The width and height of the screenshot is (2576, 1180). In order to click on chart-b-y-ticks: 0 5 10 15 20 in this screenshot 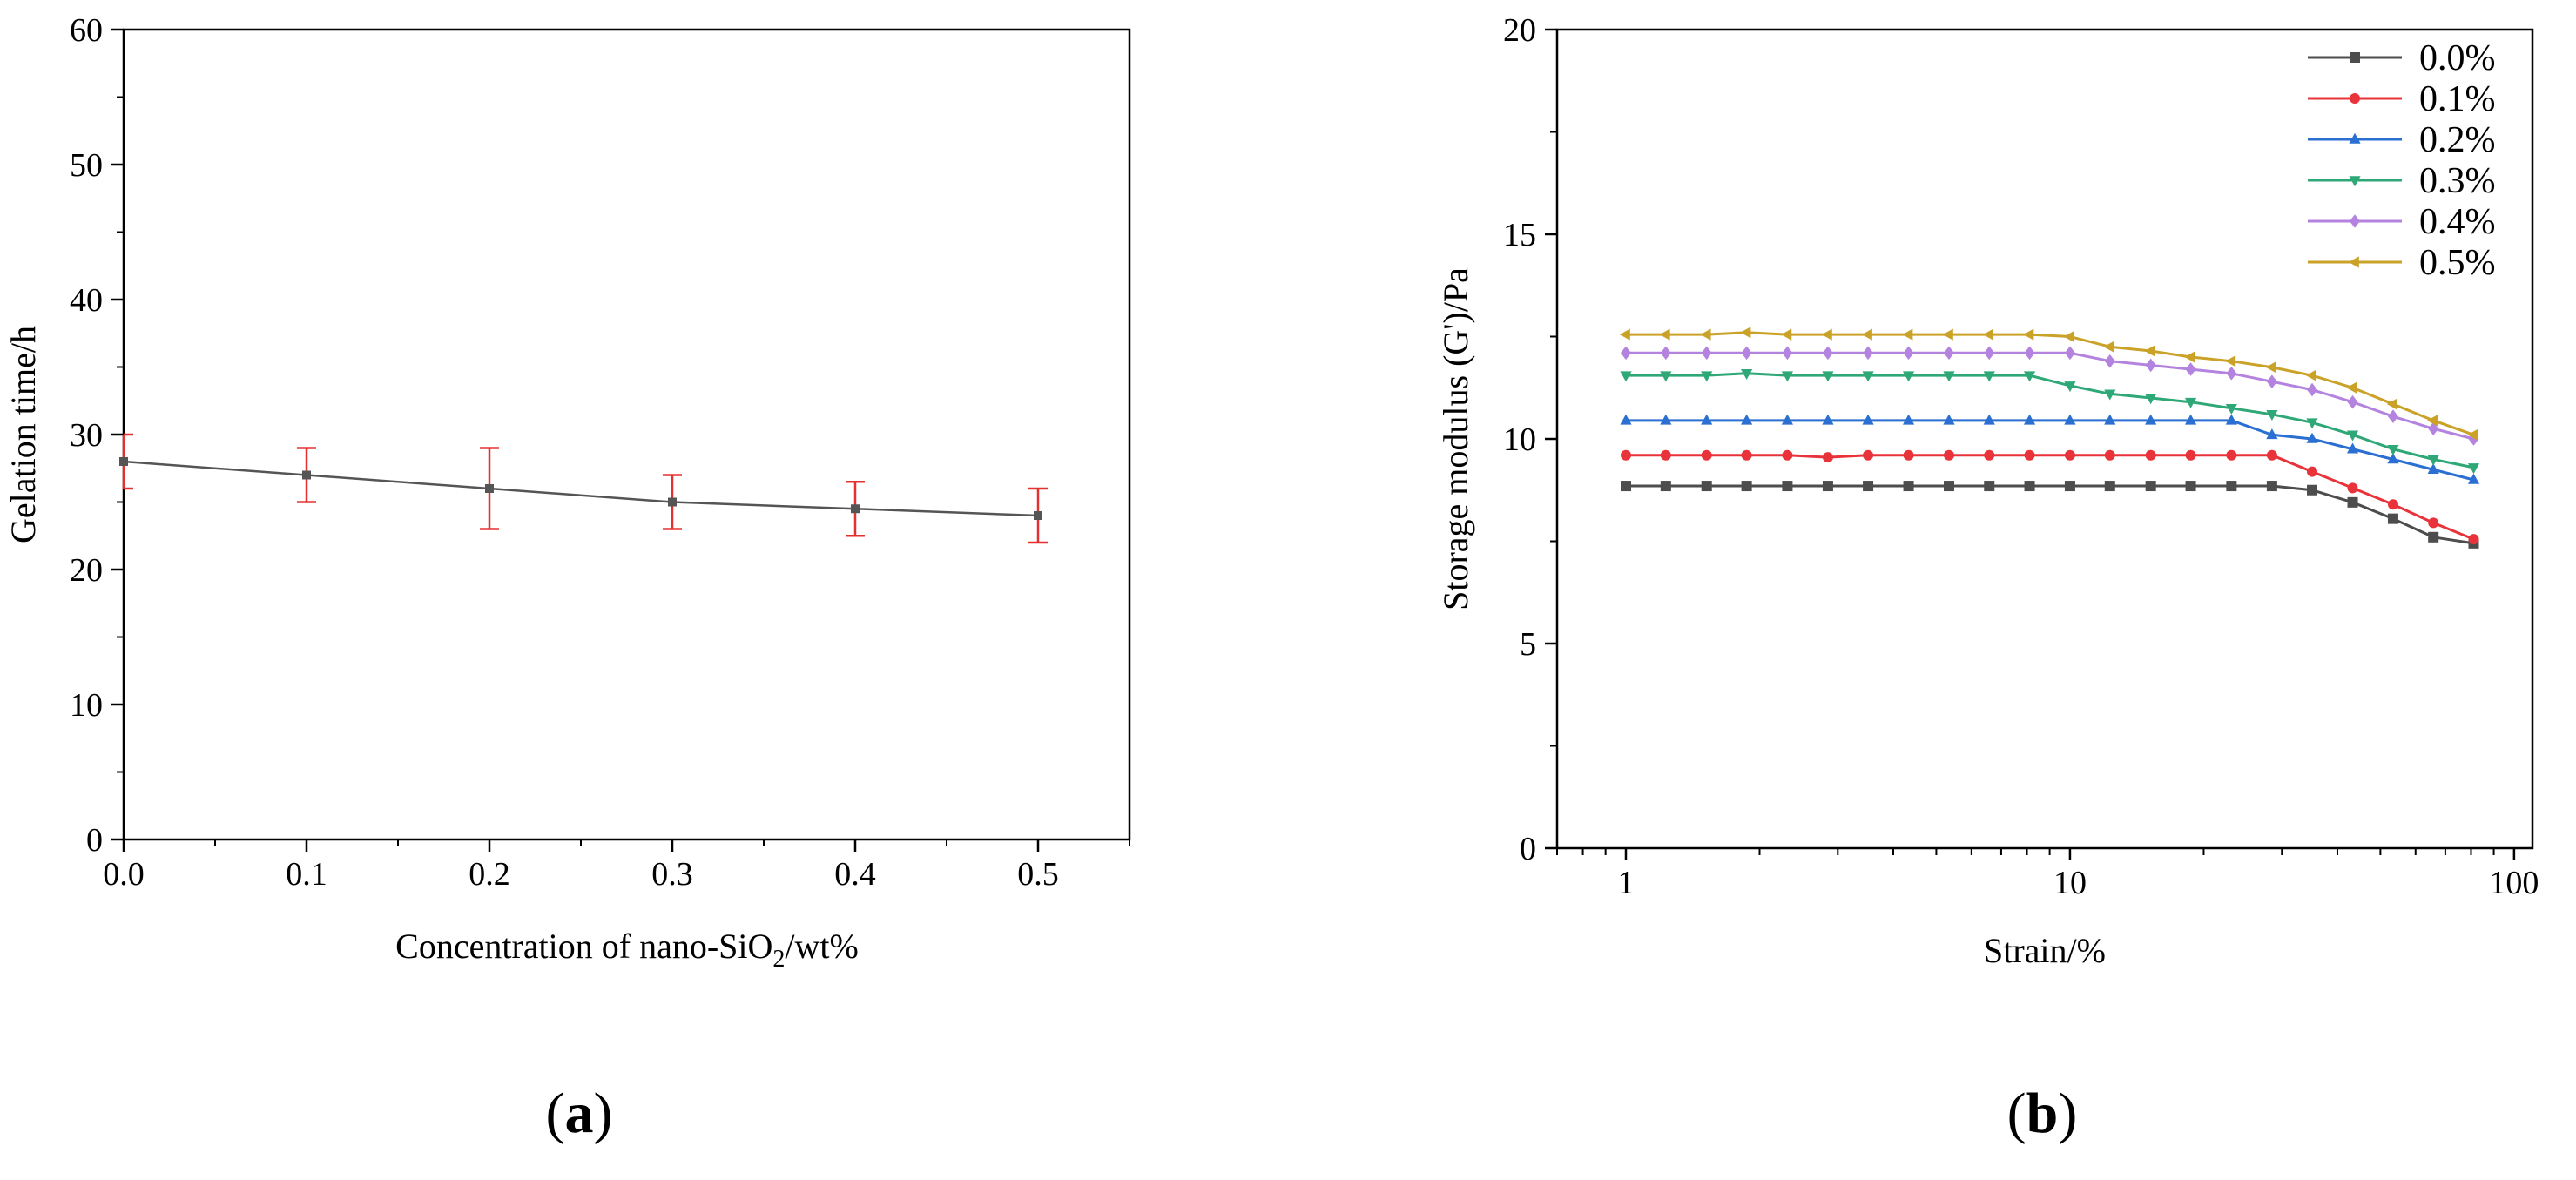, I will do `click(1530, 439)`.